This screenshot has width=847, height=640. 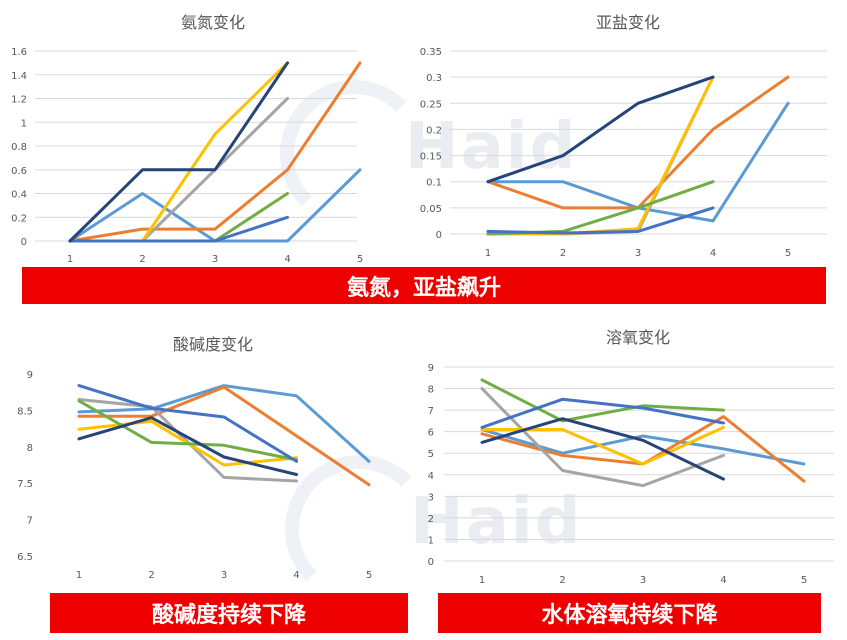 What do you see at coordinates (629, 613) in the screenshot?
I see `banner-oxygen-decline: 水体溶氧持续下降` at bounding box center [629, 613].